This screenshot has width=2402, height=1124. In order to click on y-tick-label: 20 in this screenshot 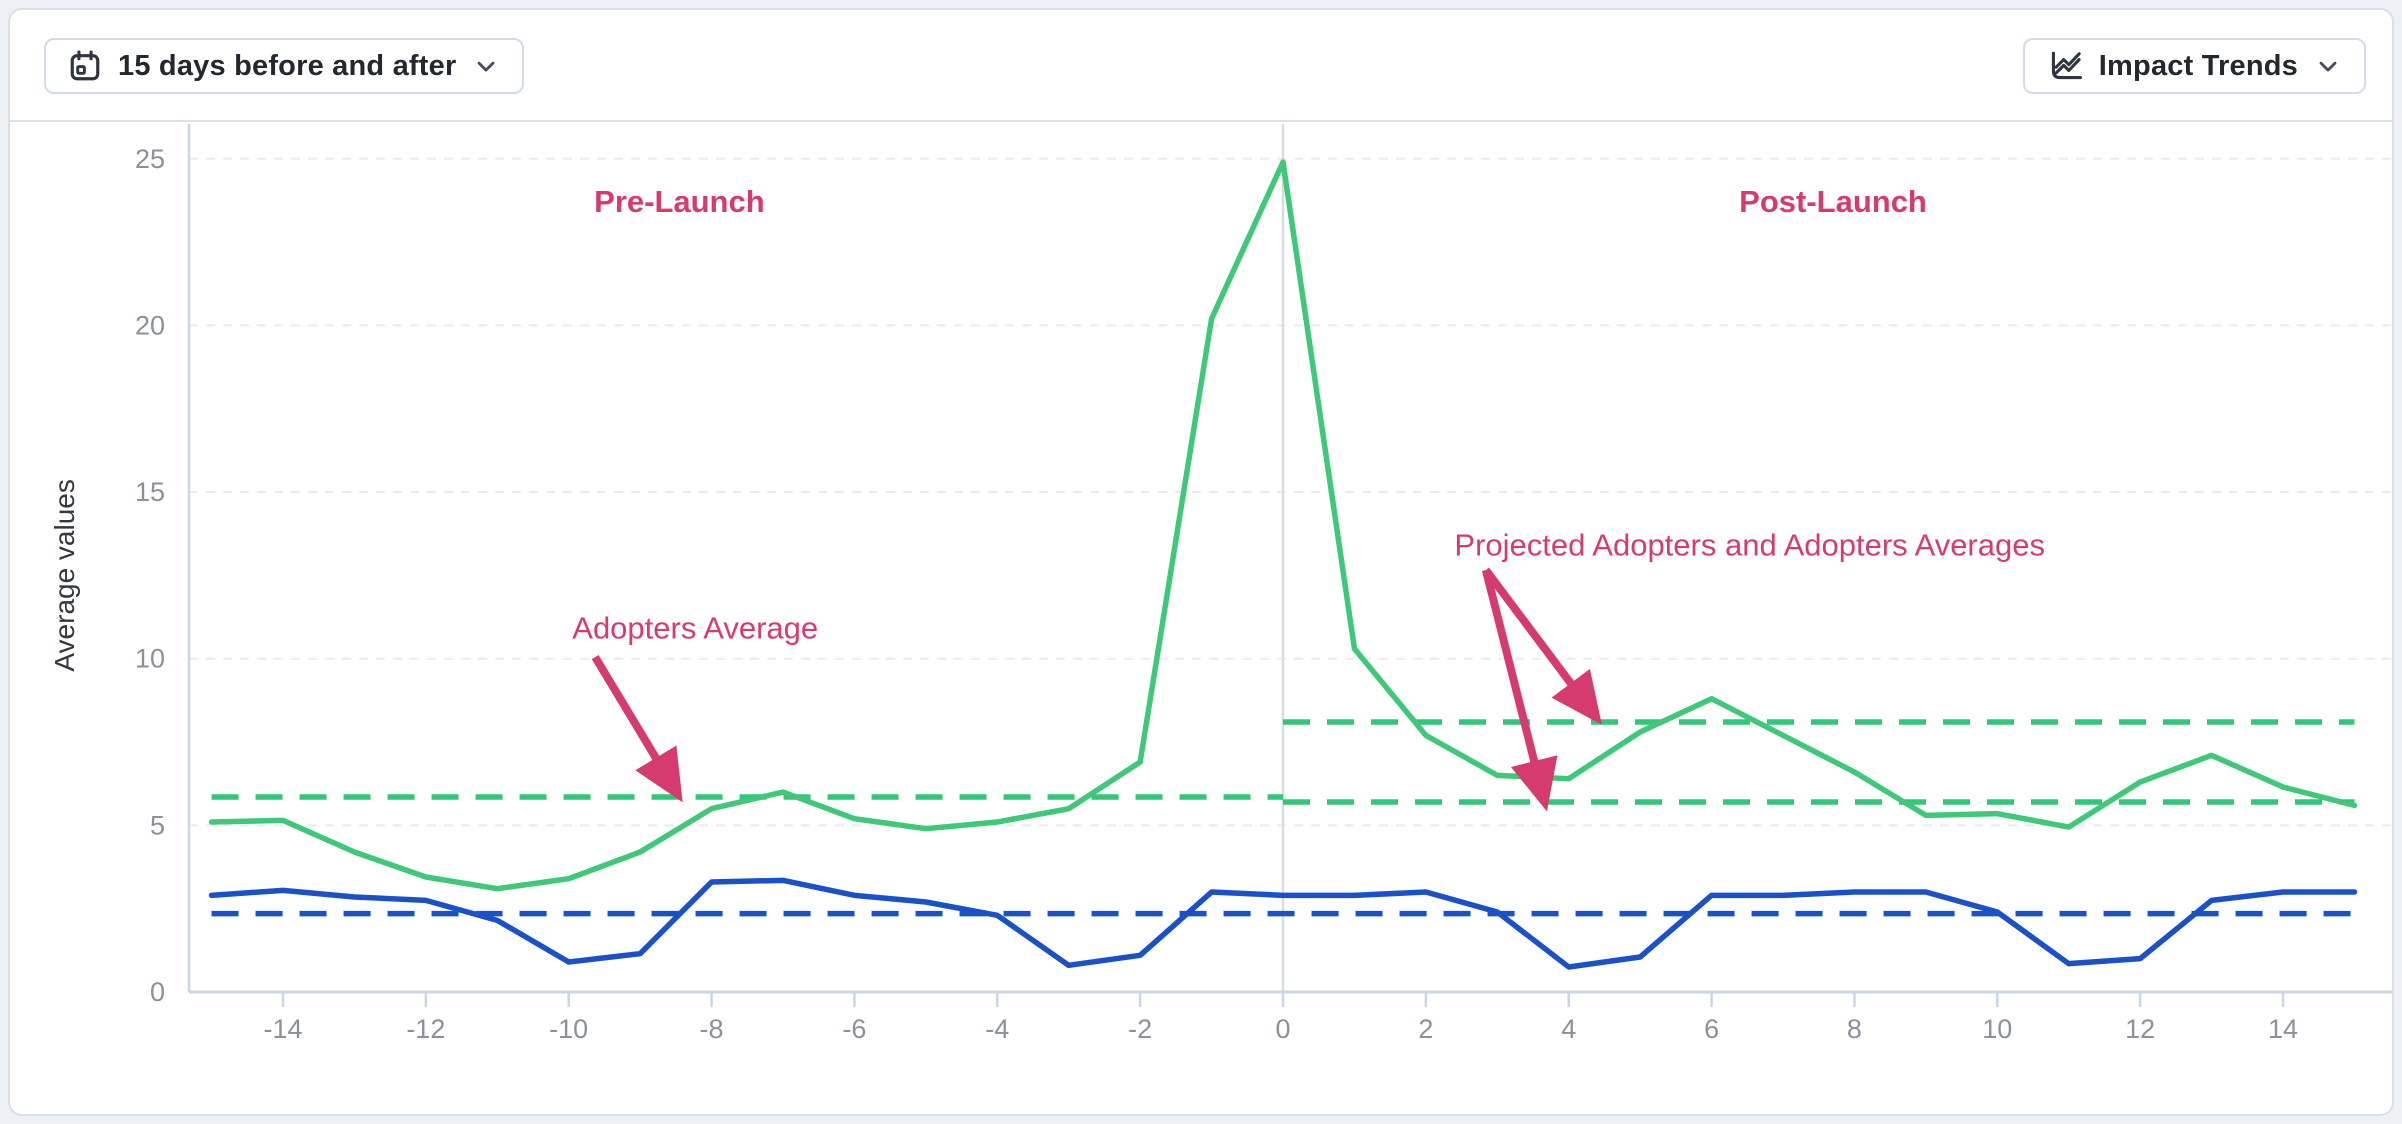, I will do `click(150, 325)`.